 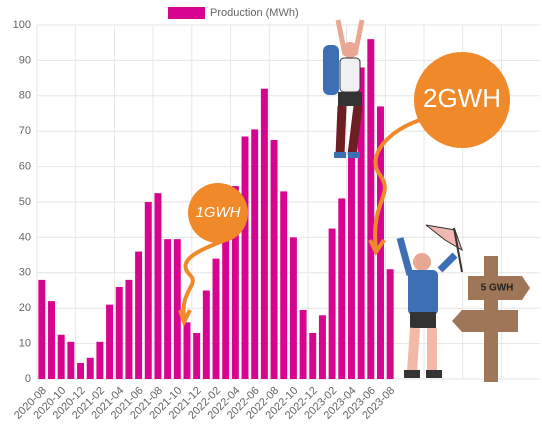 What do you see at coordinates (491, 319) in the screenshot?
I see `signpost` at bounding box center [491, 319].